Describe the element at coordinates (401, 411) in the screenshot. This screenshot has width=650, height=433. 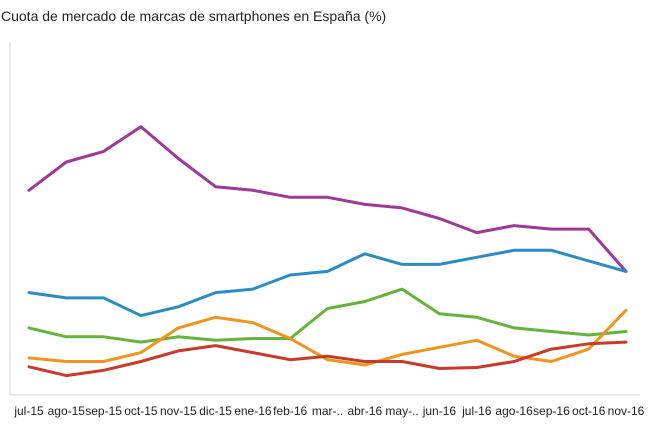
I see `x-tick-label: may-..` at that location.